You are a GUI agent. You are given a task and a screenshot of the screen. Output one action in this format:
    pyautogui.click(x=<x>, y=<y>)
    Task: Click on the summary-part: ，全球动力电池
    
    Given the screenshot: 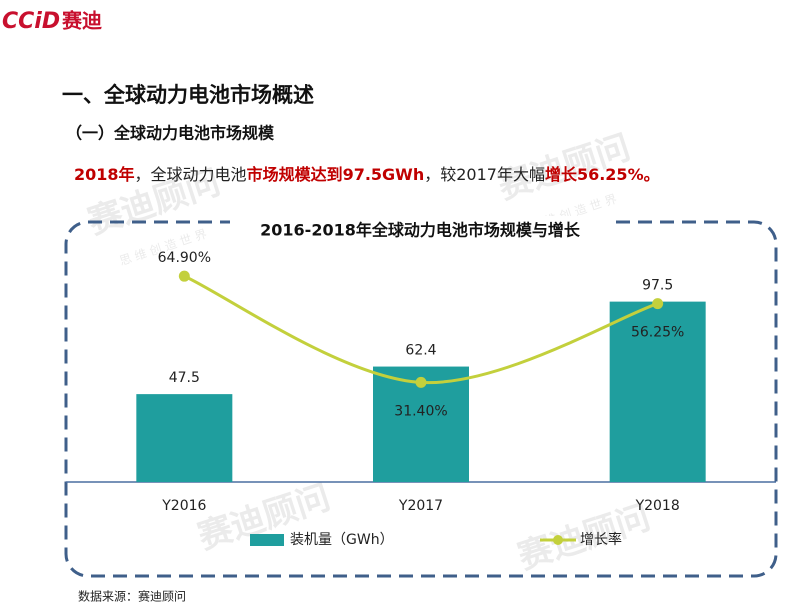 What is the action you would take?
    pyautogui.click(x=191, y=174)
    